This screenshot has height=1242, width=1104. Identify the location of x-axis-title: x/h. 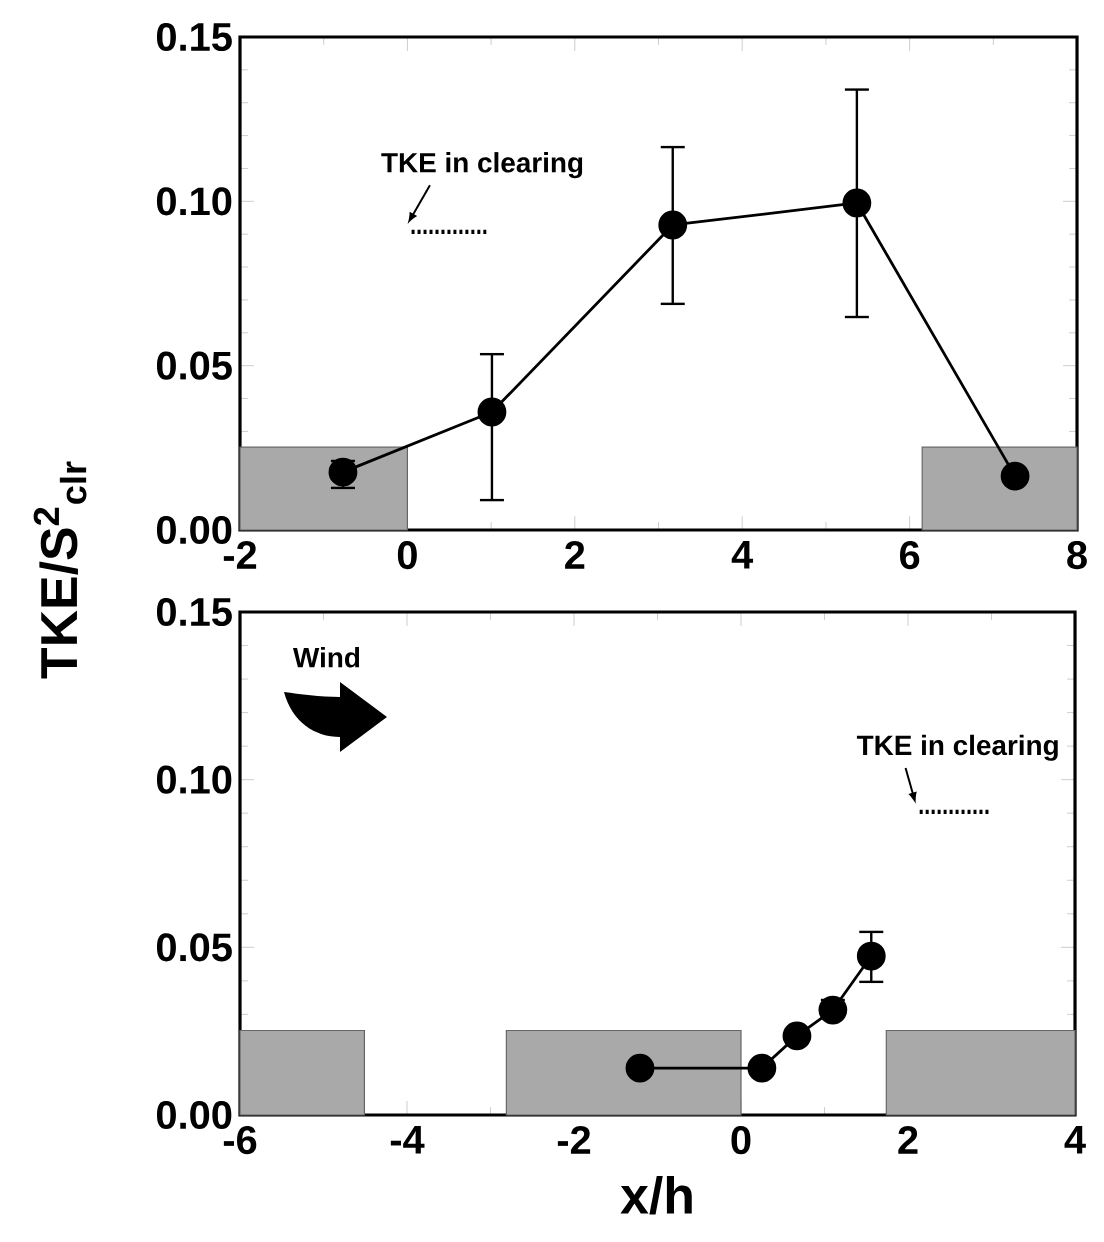
(656, 1195).